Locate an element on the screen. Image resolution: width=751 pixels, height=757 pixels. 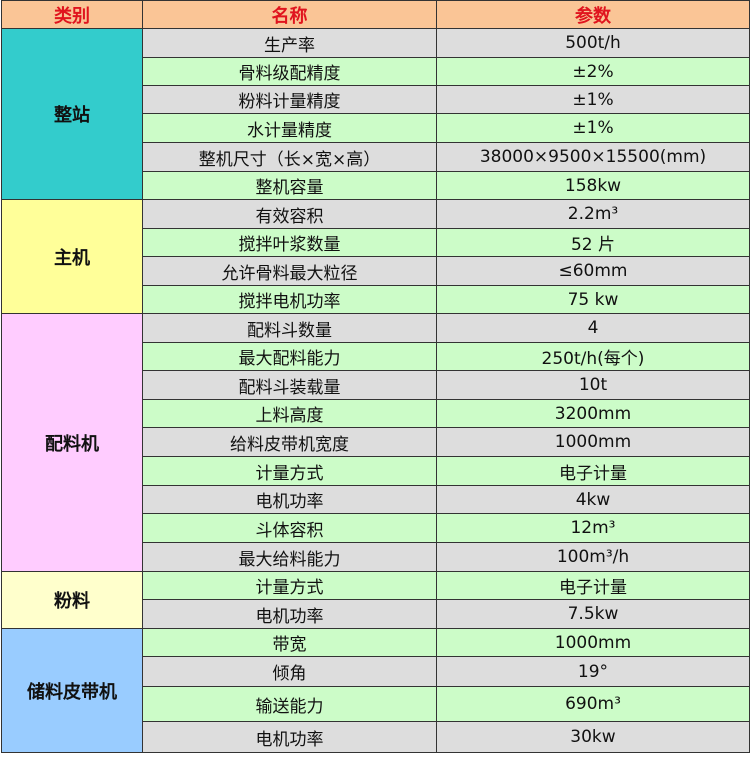
table-row: 搅拌叶浆数量 52 片 is located at coordinates (376, 242).